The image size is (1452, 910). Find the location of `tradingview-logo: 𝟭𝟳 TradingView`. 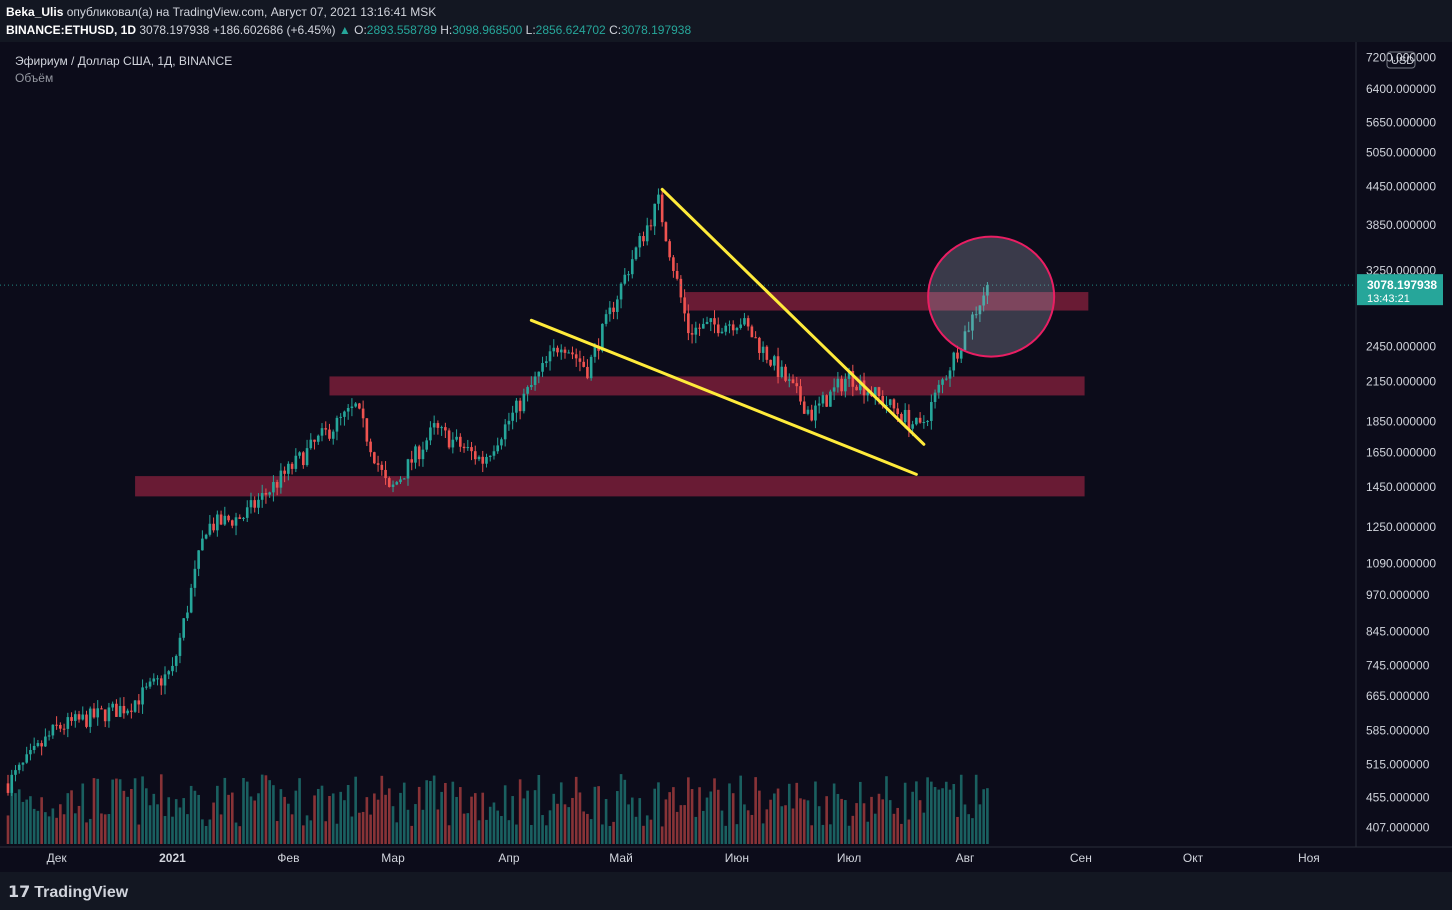

tradingview-logo: 𝟭𝟳 TradingView is located at coordinates (68, 892).